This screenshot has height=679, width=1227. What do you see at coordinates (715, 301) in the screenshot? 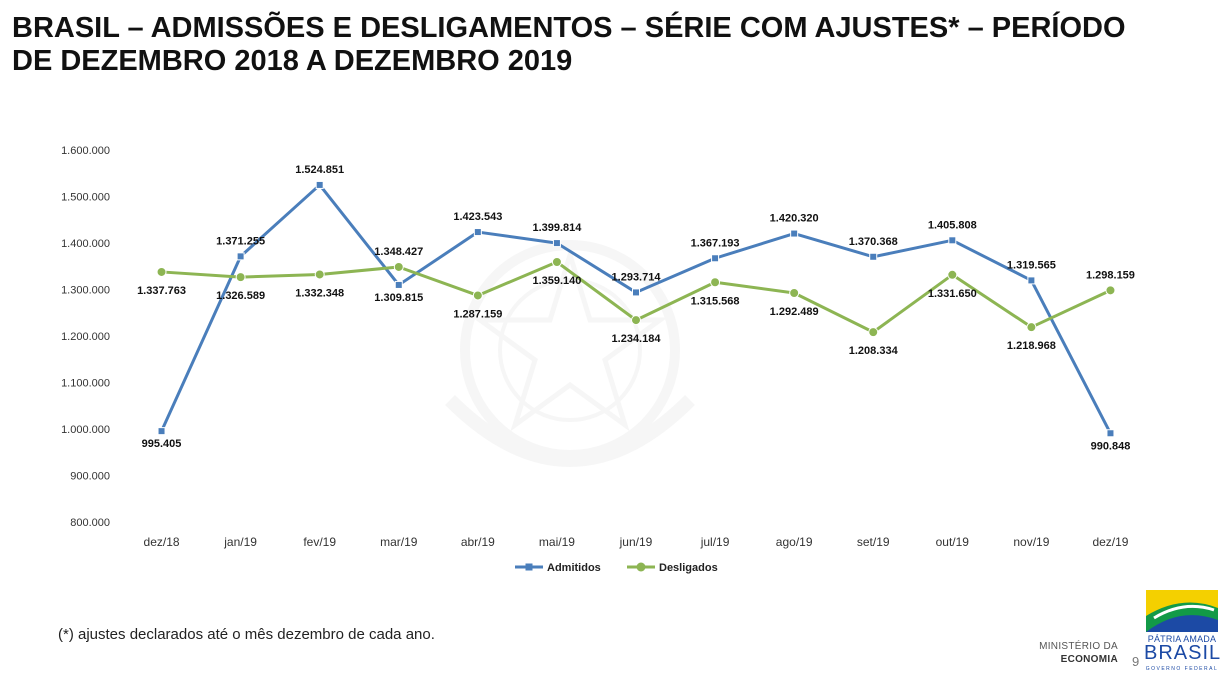
I see `data-label-desligados: 1.315.568` at bounding box center [715, 301].